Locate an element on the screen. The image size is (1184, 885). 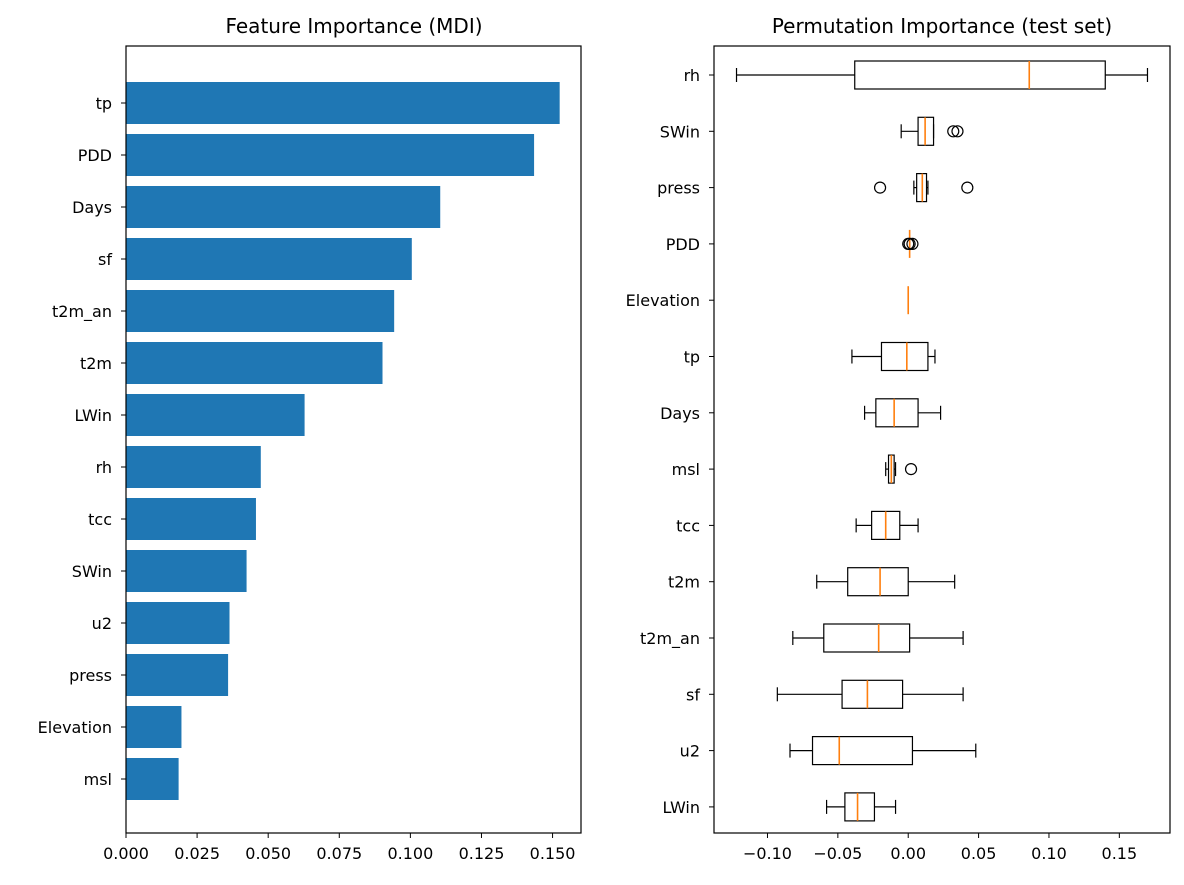
x-tick-label: 0.05 is located at coordinates (979, 853).